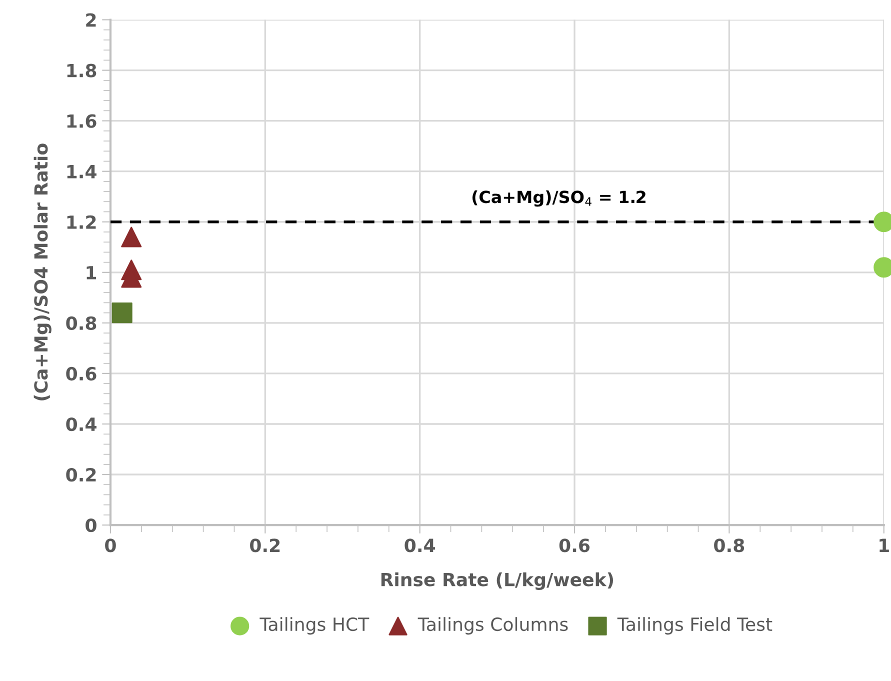 This screenshot has height=681, width=891. What do you see at coordinates (420, 545) in the screenshot?
I see `x-tick-label: 0.4` at bounding box center [420, 545].